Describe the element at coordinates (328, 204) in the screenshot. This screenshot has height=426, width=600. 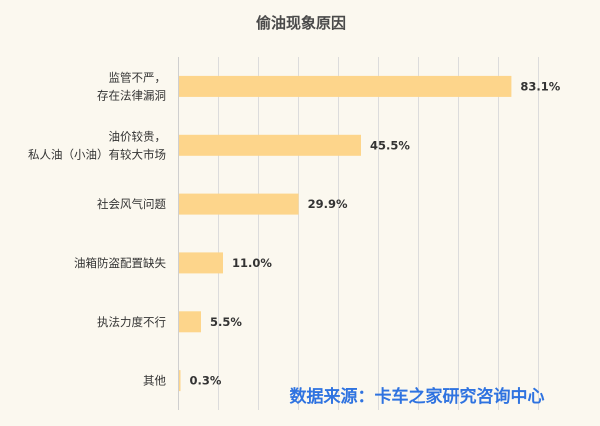
I see `value-label: 29.9%` at that location.